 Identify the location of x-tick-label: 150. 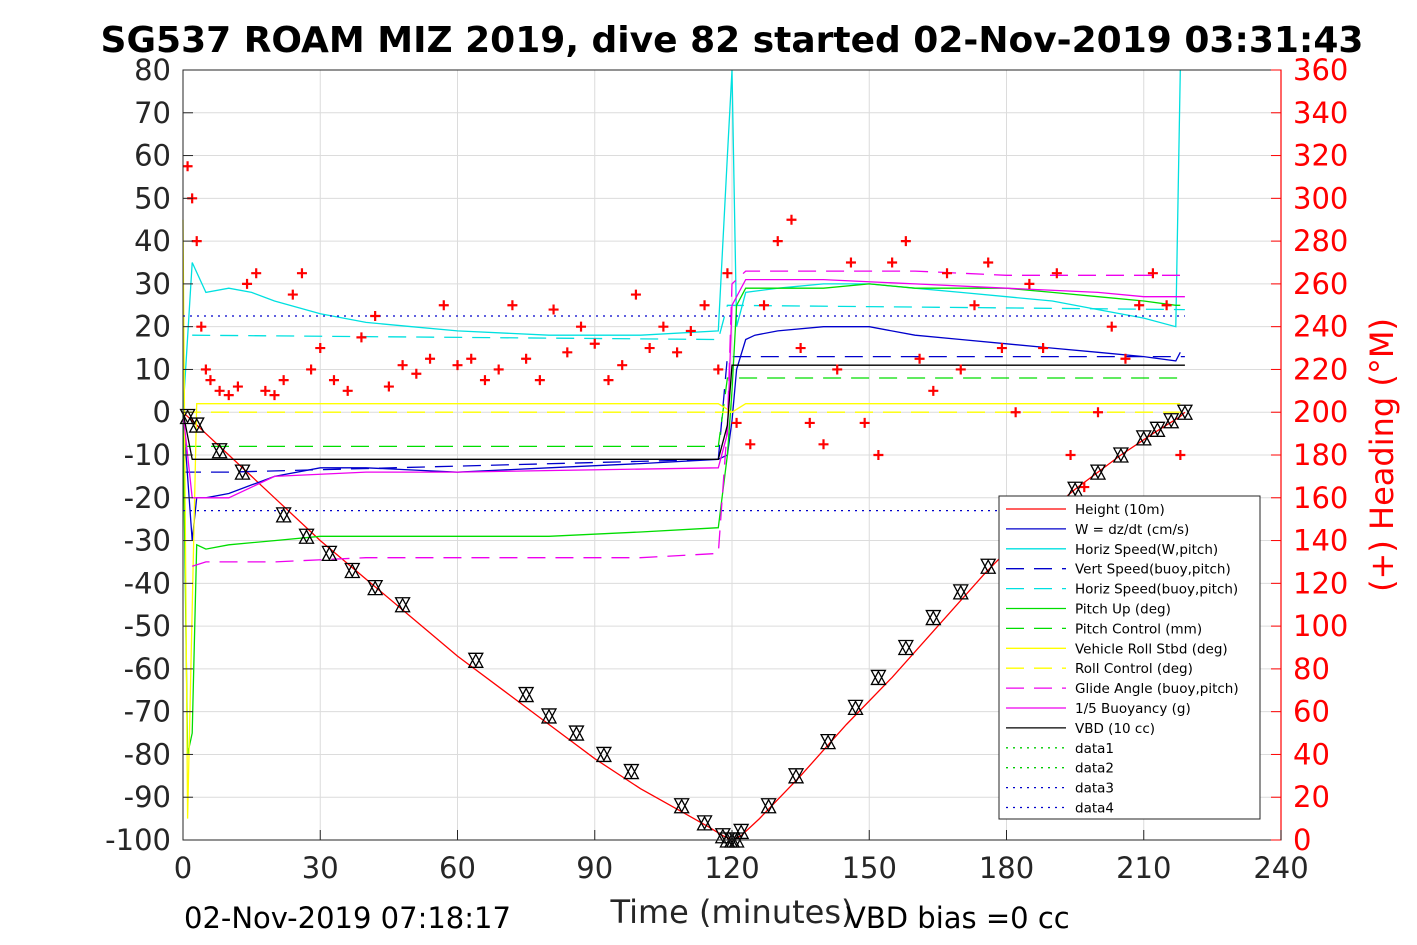
(869, 868).